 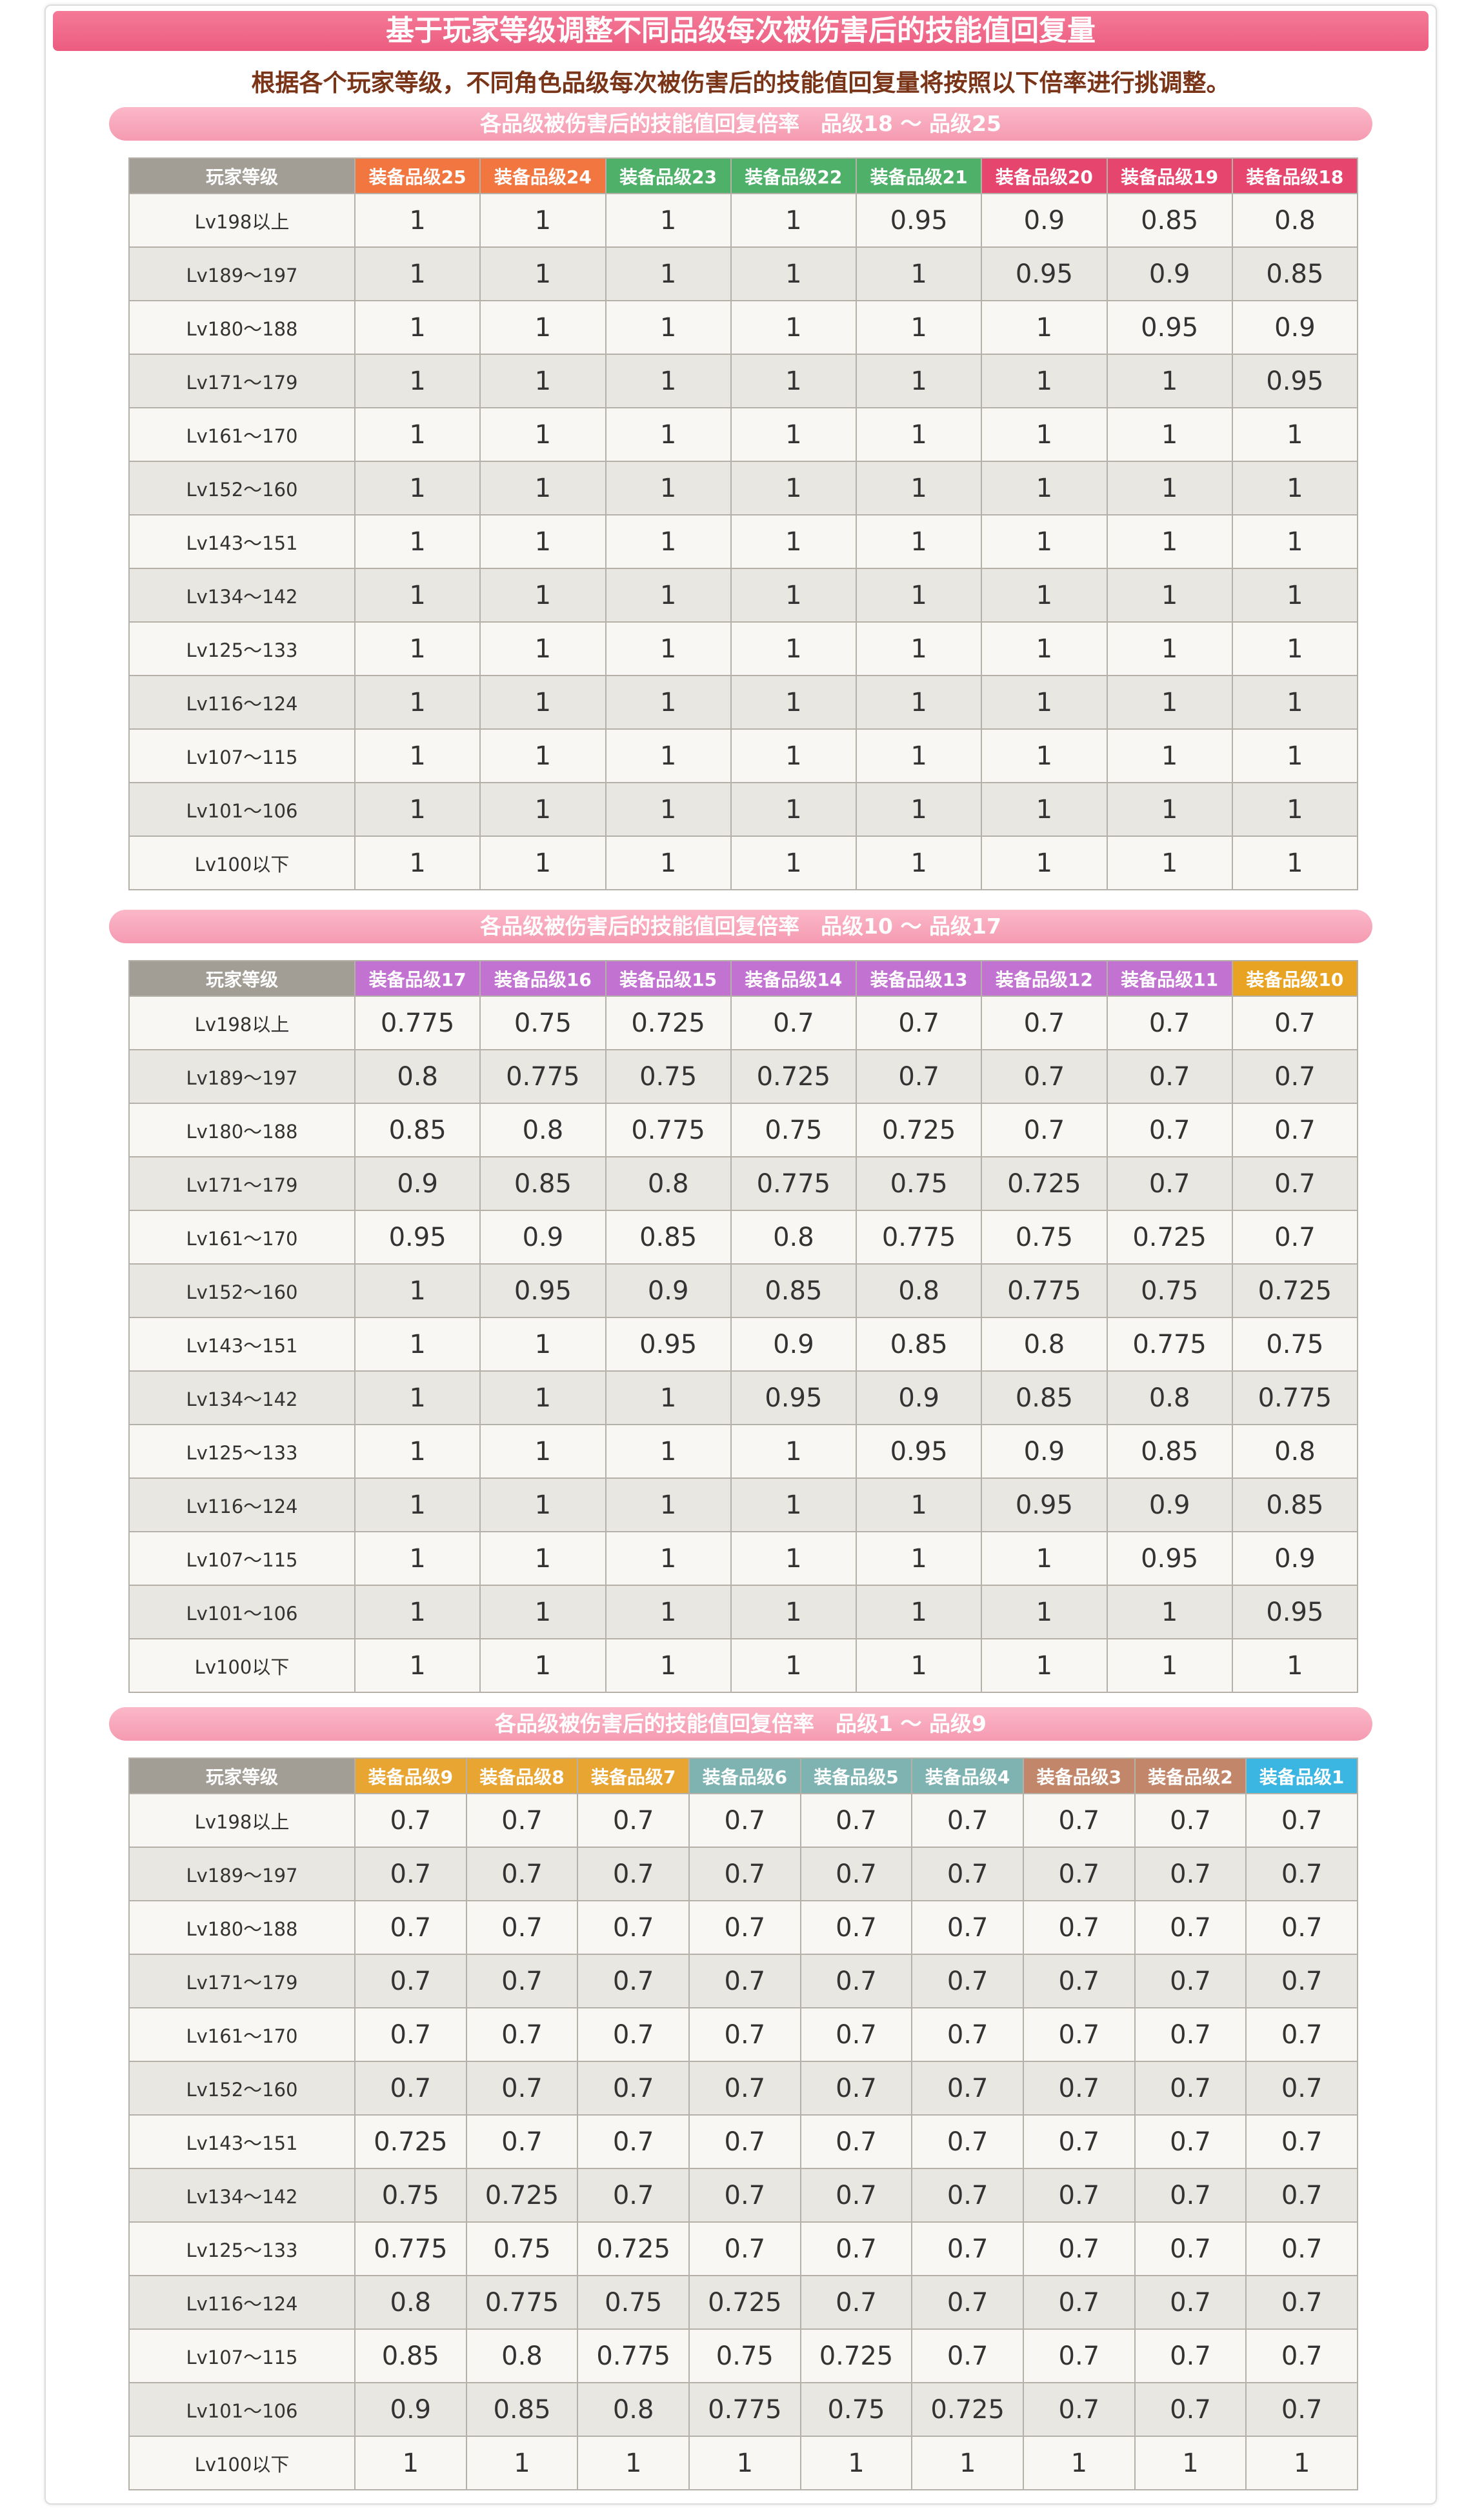 I want to click on level-cell: Lv125～133, so click(x=243, y=649).